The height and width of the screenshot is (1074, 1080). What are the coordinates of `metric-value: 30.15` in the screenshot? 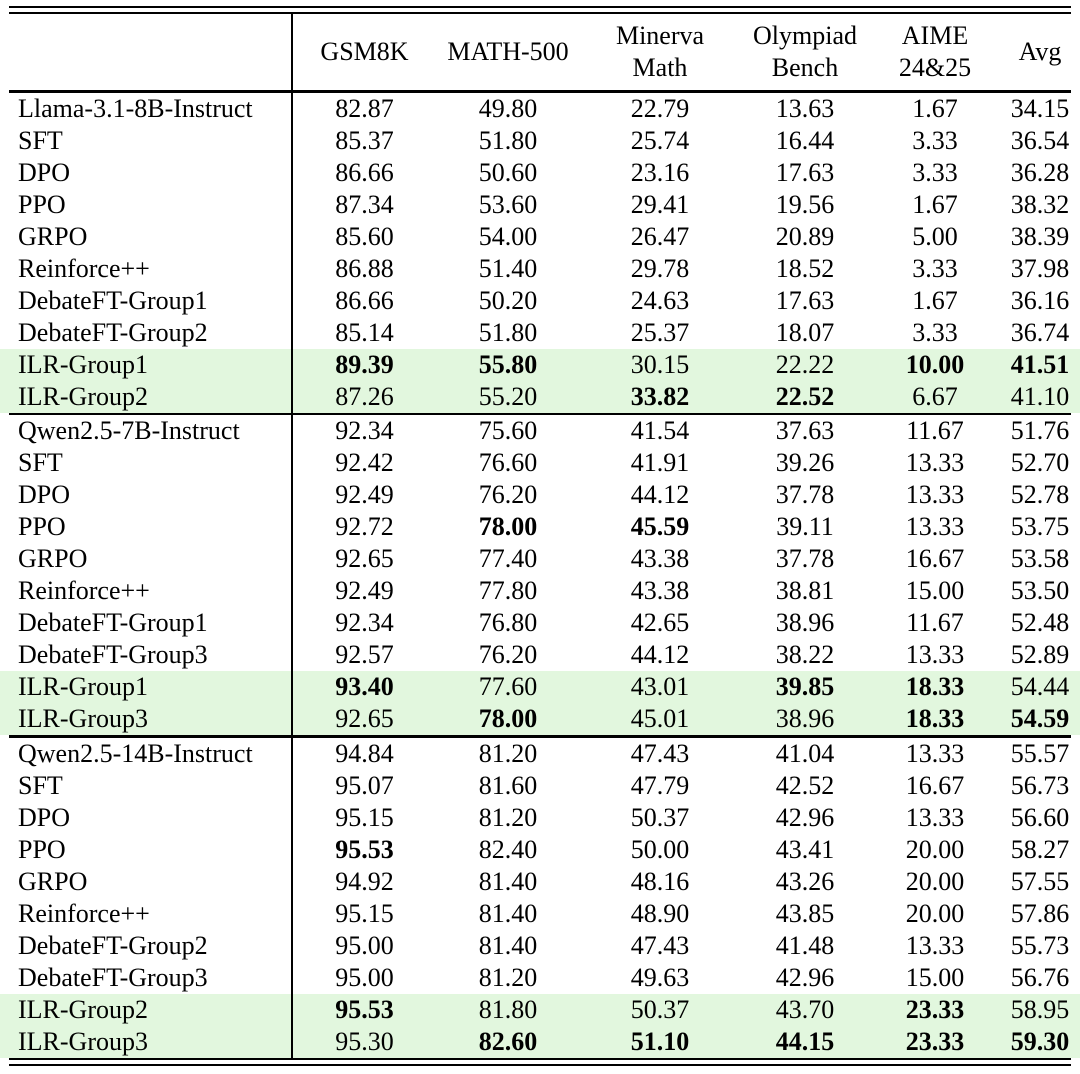 It's located at (660, 364).